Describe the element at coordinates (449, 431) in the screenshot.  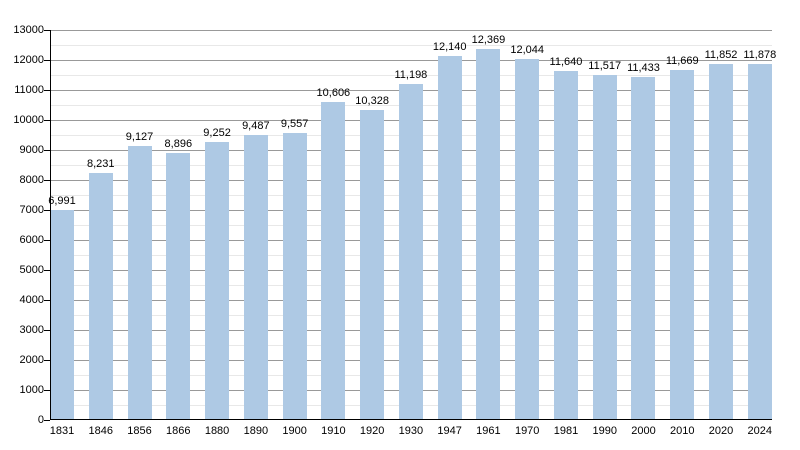
I see `x-axis-label: 1947` at that location.